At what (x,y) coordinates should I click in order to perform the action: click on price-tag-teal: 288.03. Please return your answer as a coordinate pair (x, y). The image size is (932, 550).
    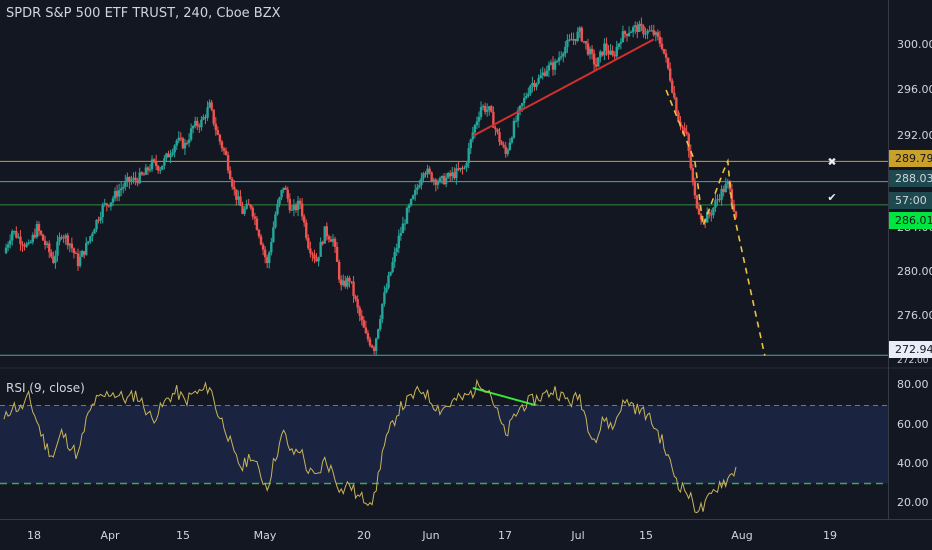
    Looking at the image, I should click on (910, 178).